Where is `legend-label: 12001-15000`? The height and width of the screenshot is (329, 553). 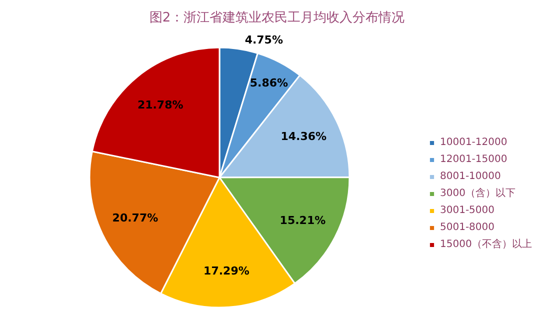 legend-label: 12001-15000 is located at coordinates (474, 159).